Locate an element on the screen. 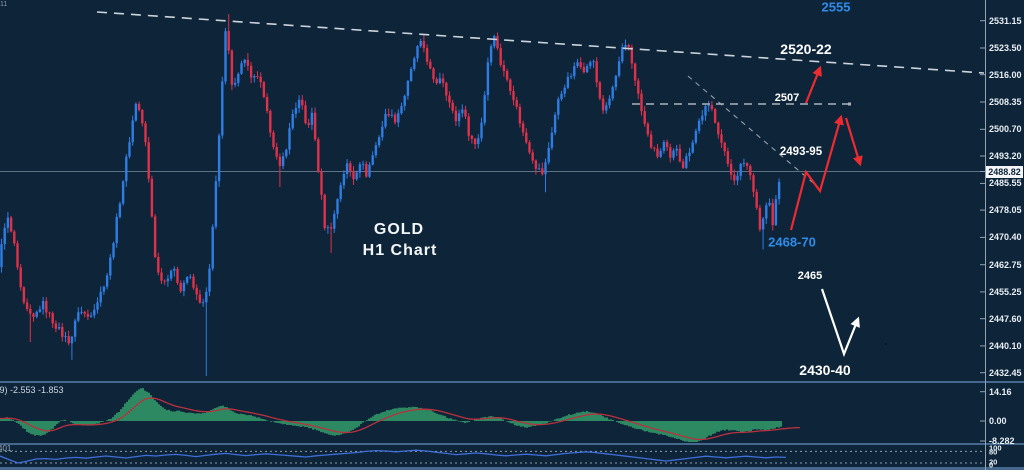 This screenshot has height=470, width=1024. white-zigzag-projection is located at coordinates (840, 323).